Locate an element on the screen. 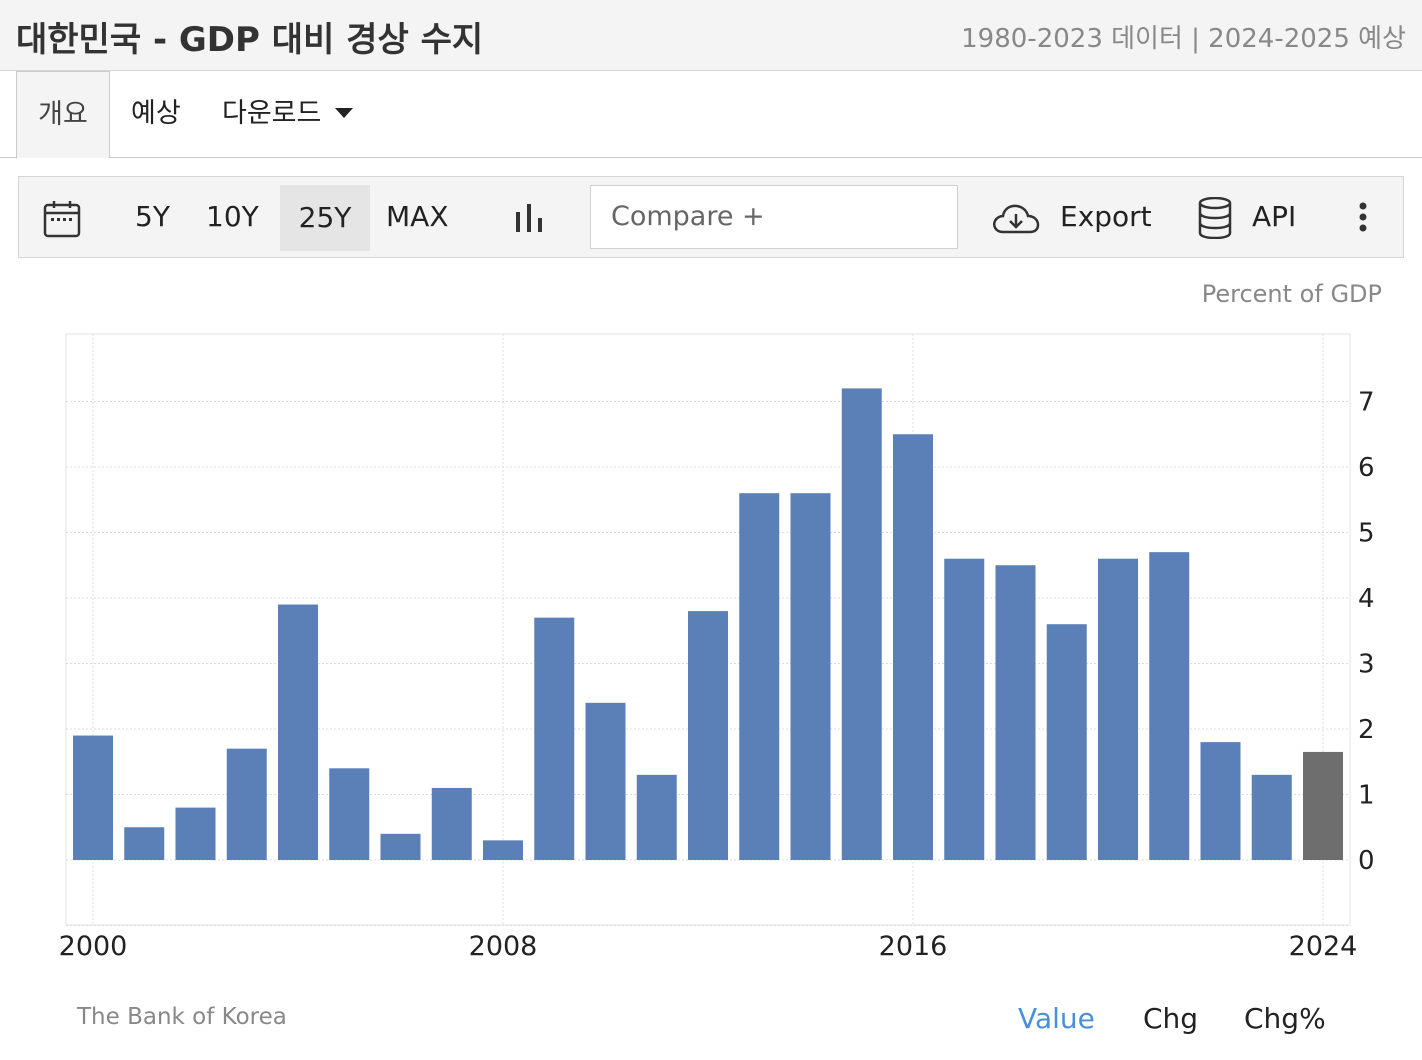 This screenshot has height=1060, width=1422. unit-label: Percent of GDP is located at coordinates (1291, 294).